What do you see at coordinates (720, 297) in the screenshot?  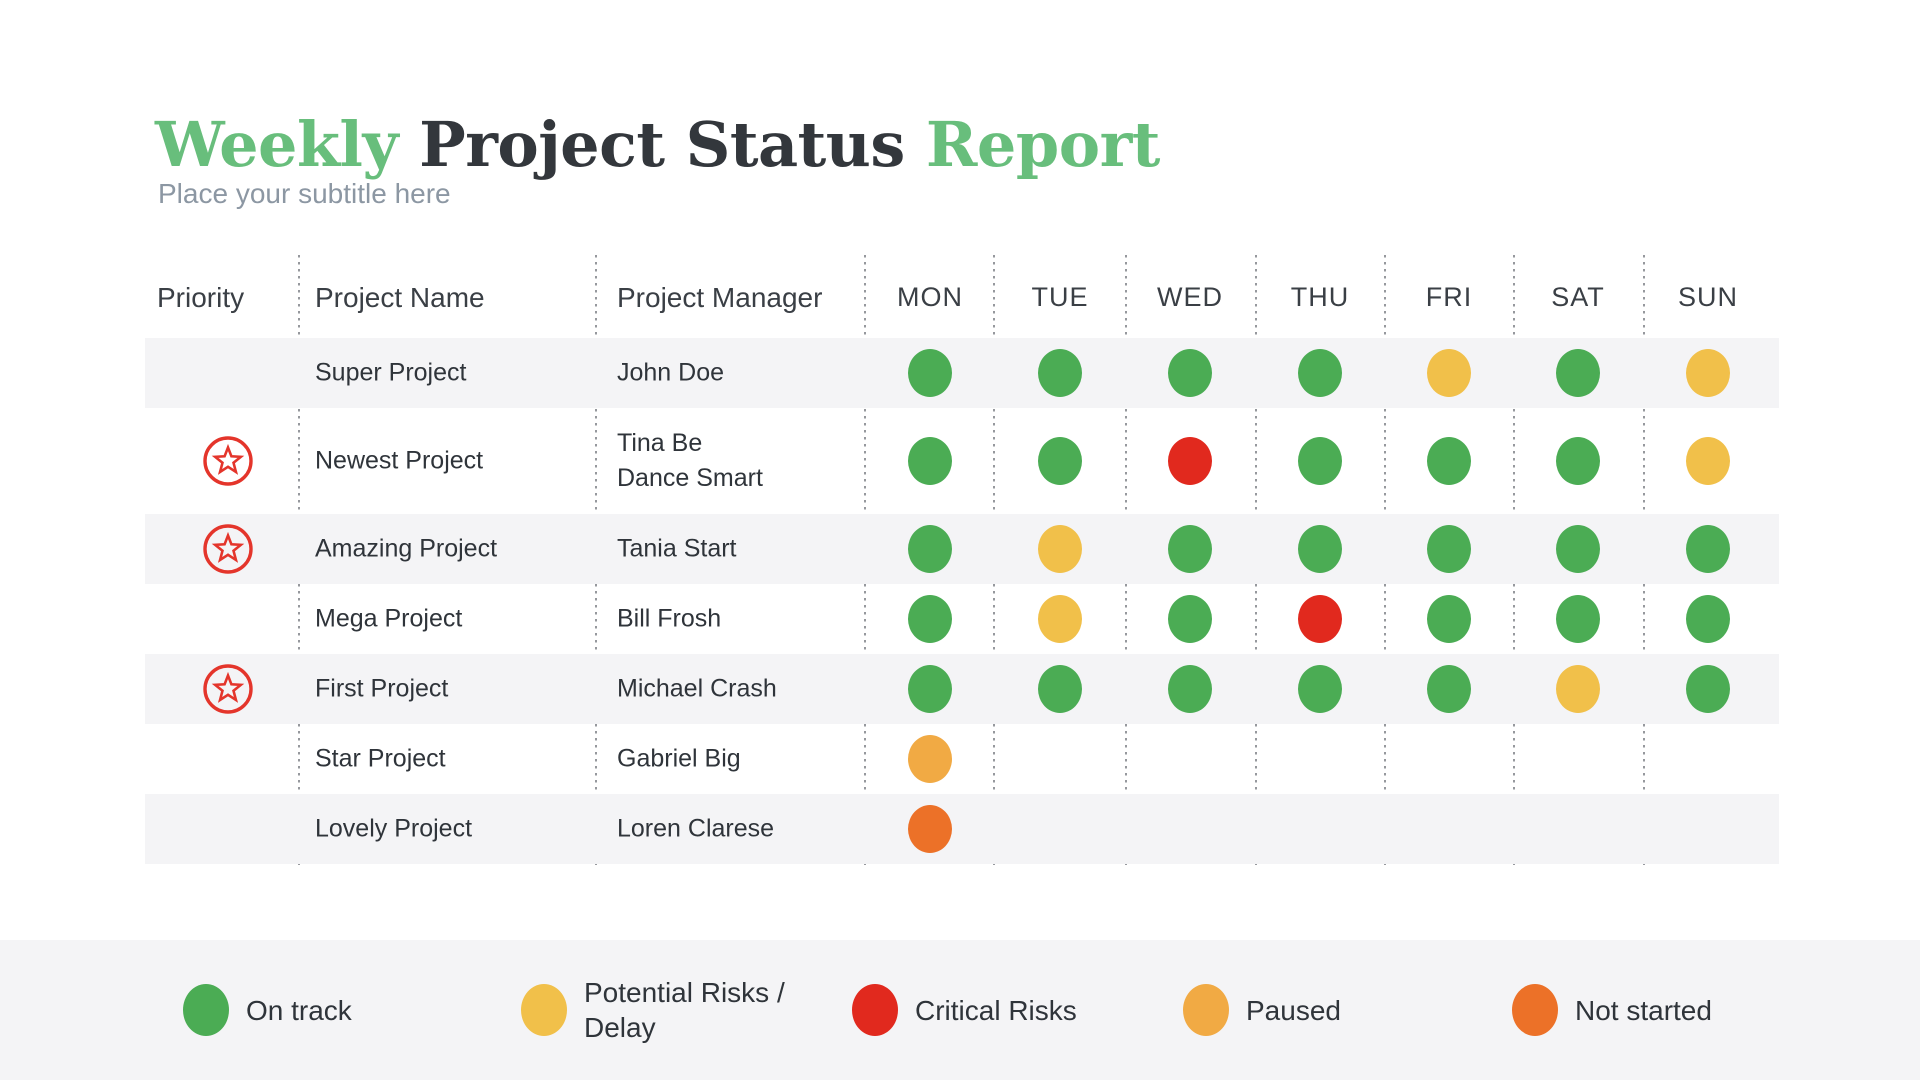 I see `column-header-project-manager: Project Manager` at bounding box center [720, 297].